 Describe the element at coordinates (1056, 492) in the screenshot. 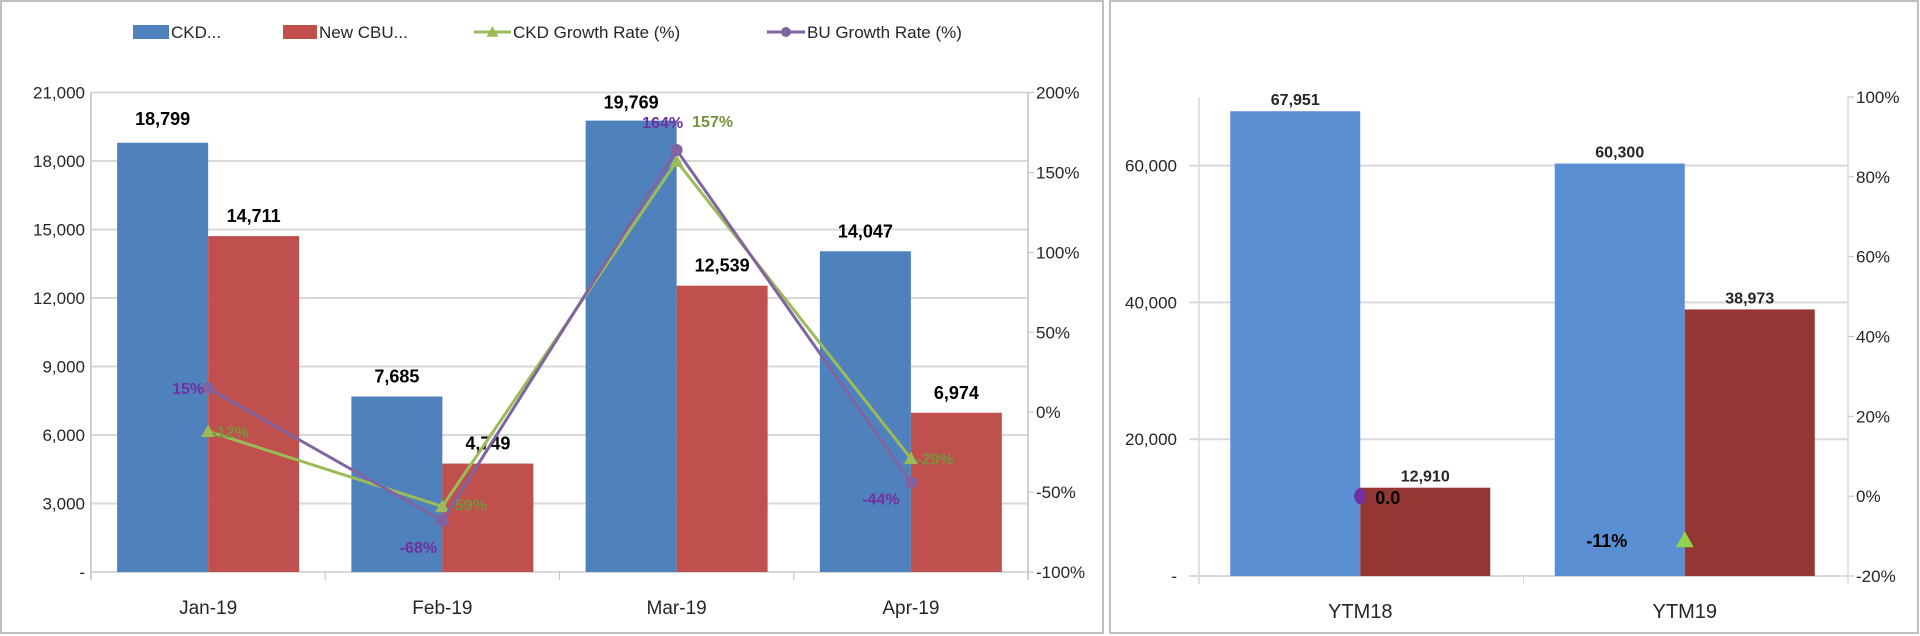

I see `y2-tick-label: -50%` at that location.